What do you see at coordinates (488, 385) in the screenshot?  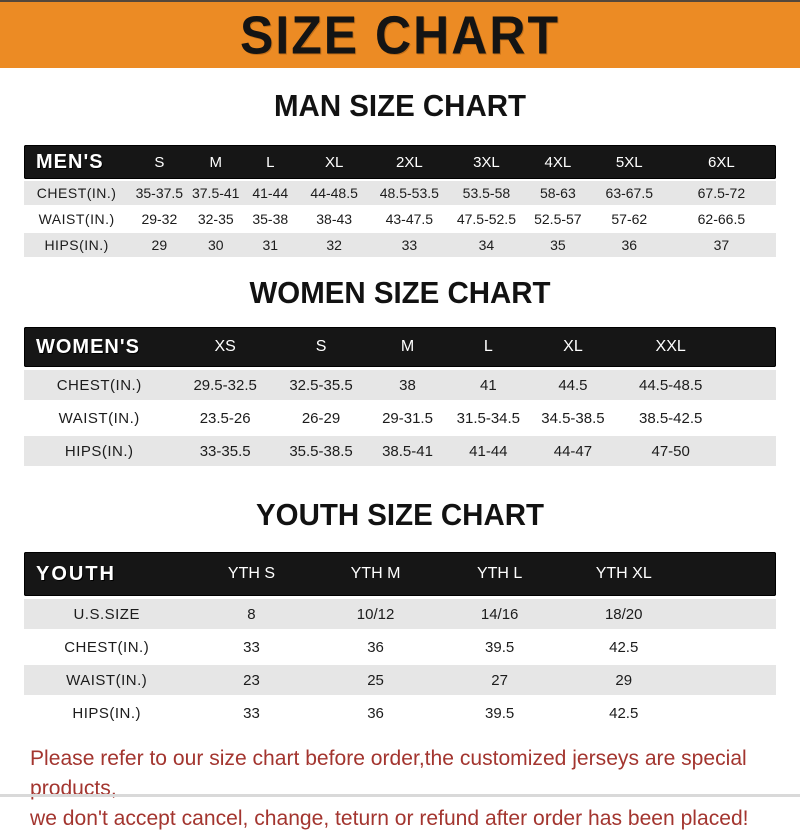 I see `measurement-value: 41` at bounding box center [488, 385].